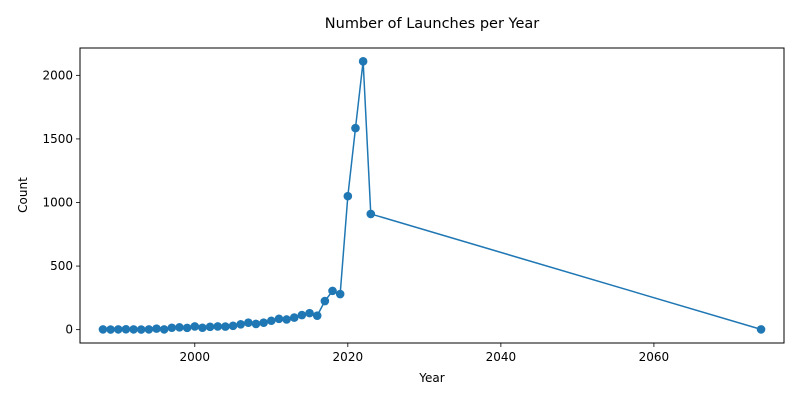  I want to click on data-point-2006, so click(240, 324).